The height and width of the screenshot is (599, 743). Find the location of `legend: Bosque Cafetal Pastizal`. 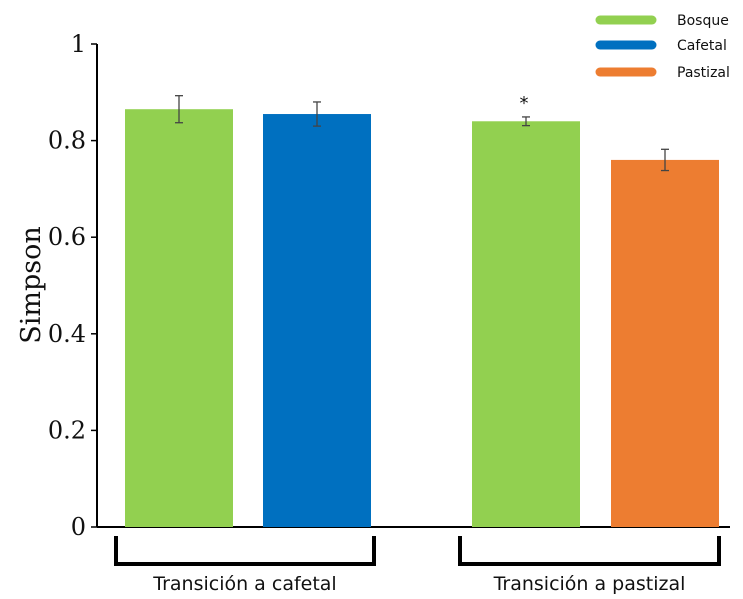

legend: Bosque Cafetal Pastizal is located at coordinates (662, 47).